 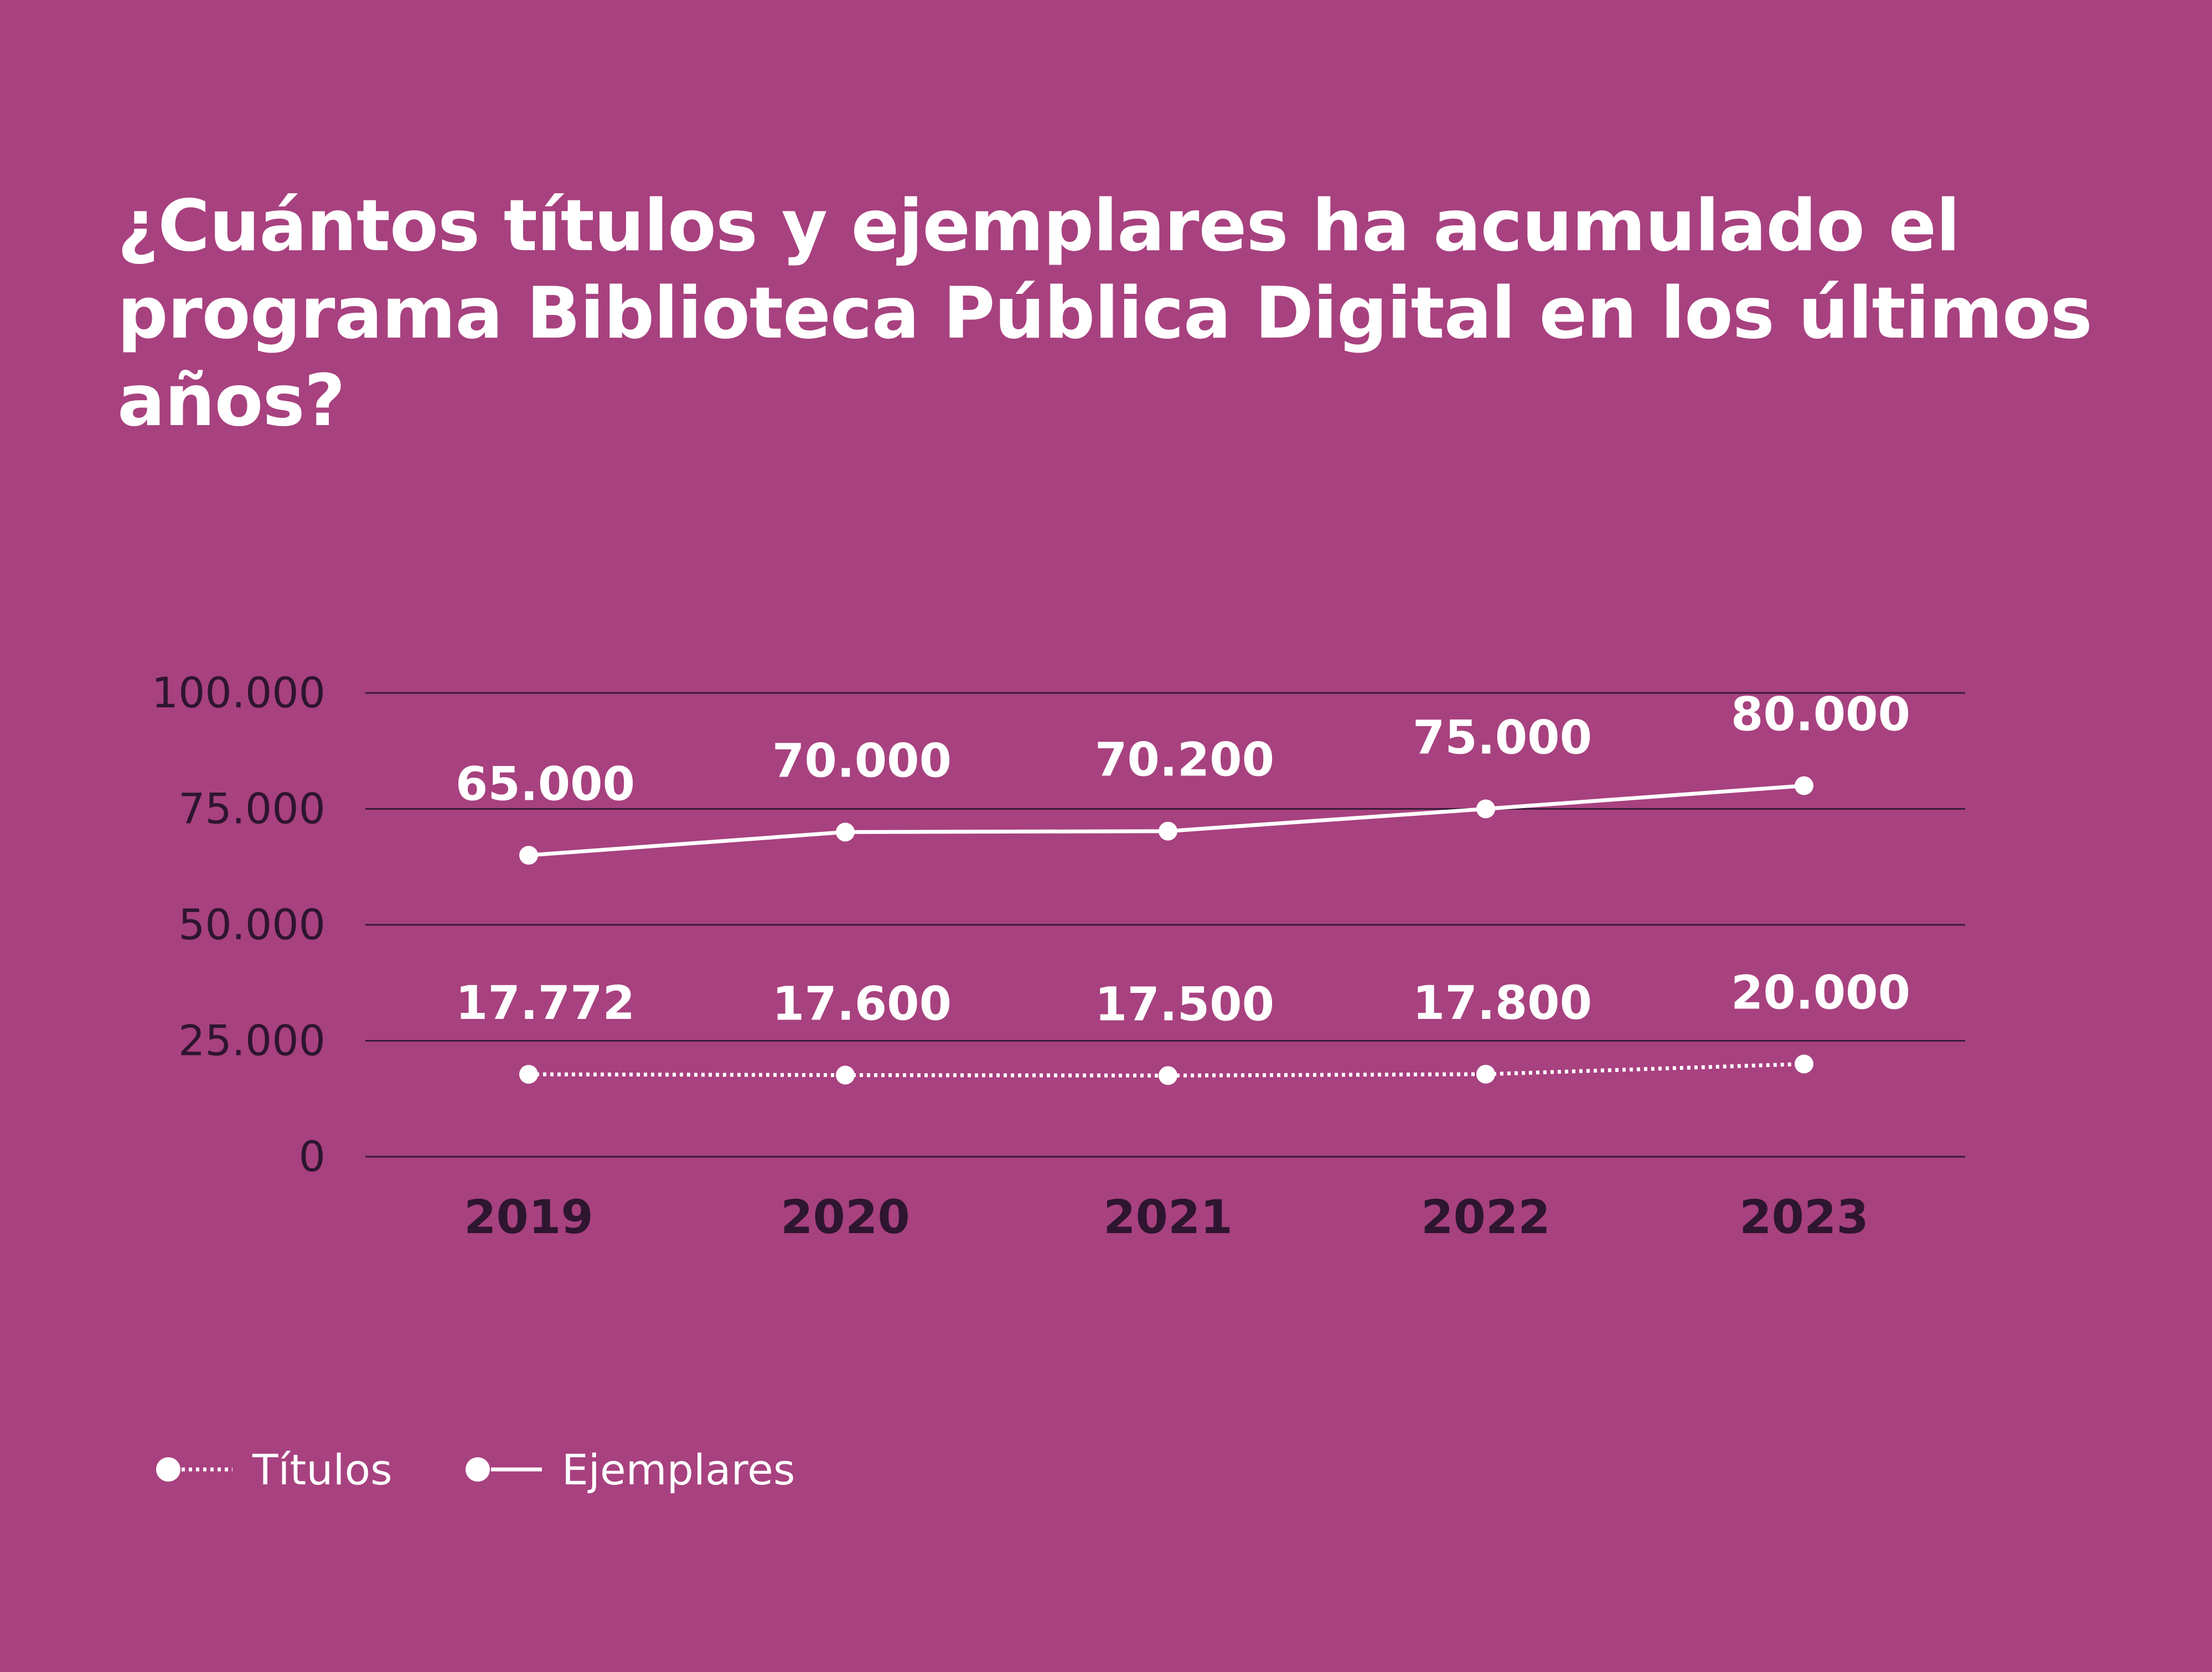 I want to click on y-tick-label: 75.000, so click(x=251, y=809).